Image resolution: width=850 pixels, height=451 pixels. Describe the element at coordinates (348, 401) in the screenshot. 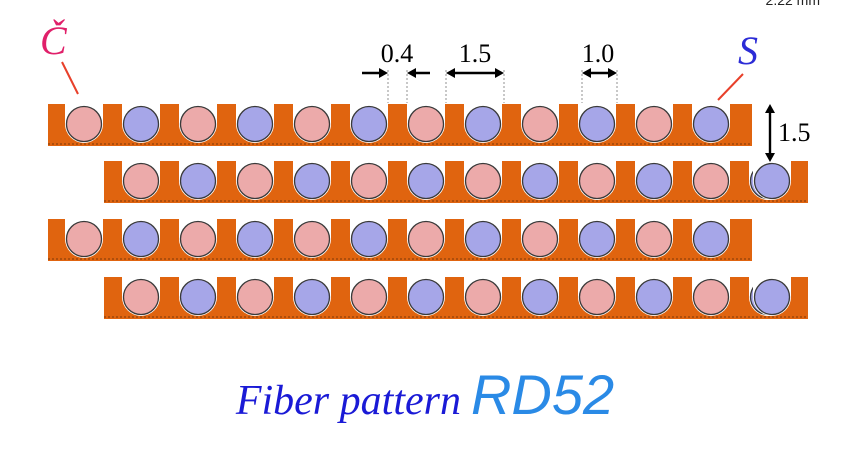

I see `caption-prefix: Fiber pattern` at that location.